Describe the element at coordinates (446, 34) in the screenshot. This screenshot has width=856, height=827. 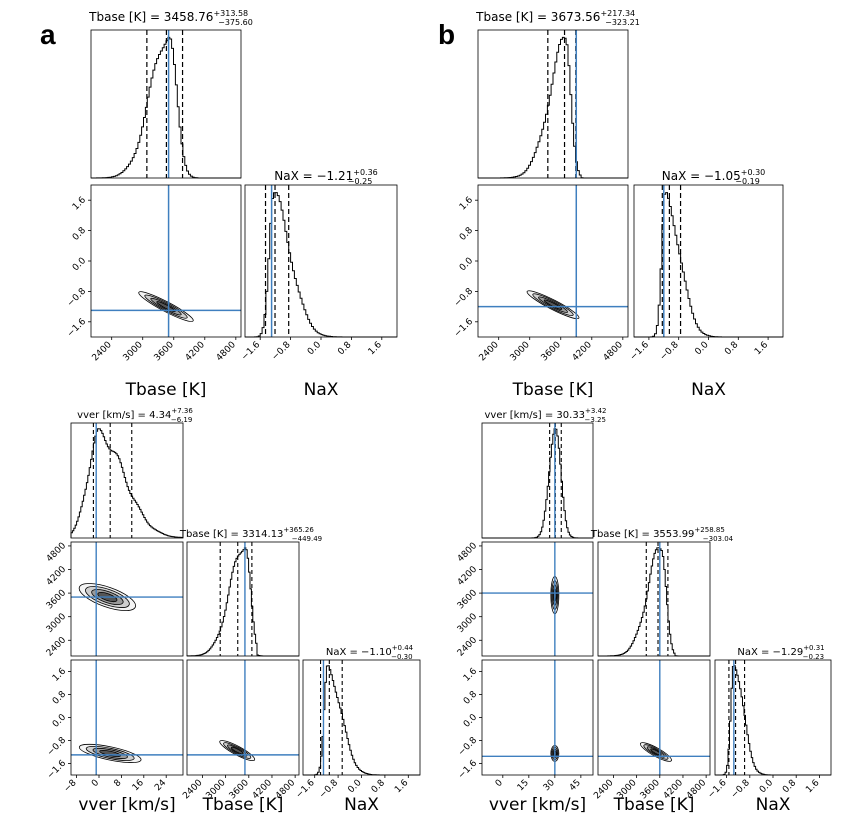
I see `panel-label-b: b` at that location.